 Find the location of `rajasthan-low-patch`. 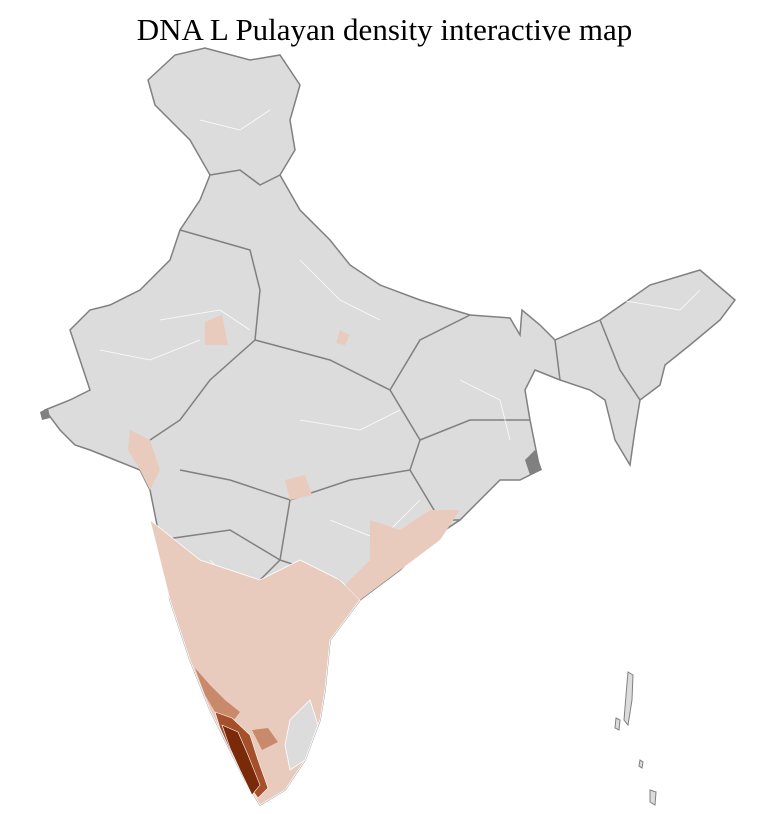

rajasthan-low-patch is located at coordinates (216, 330).